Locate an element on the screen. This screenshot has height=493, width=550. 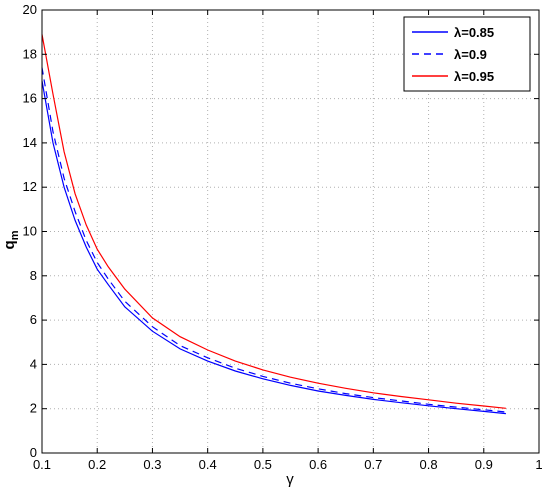
y-tick-label: 6 is located at coordinates (33, 319).